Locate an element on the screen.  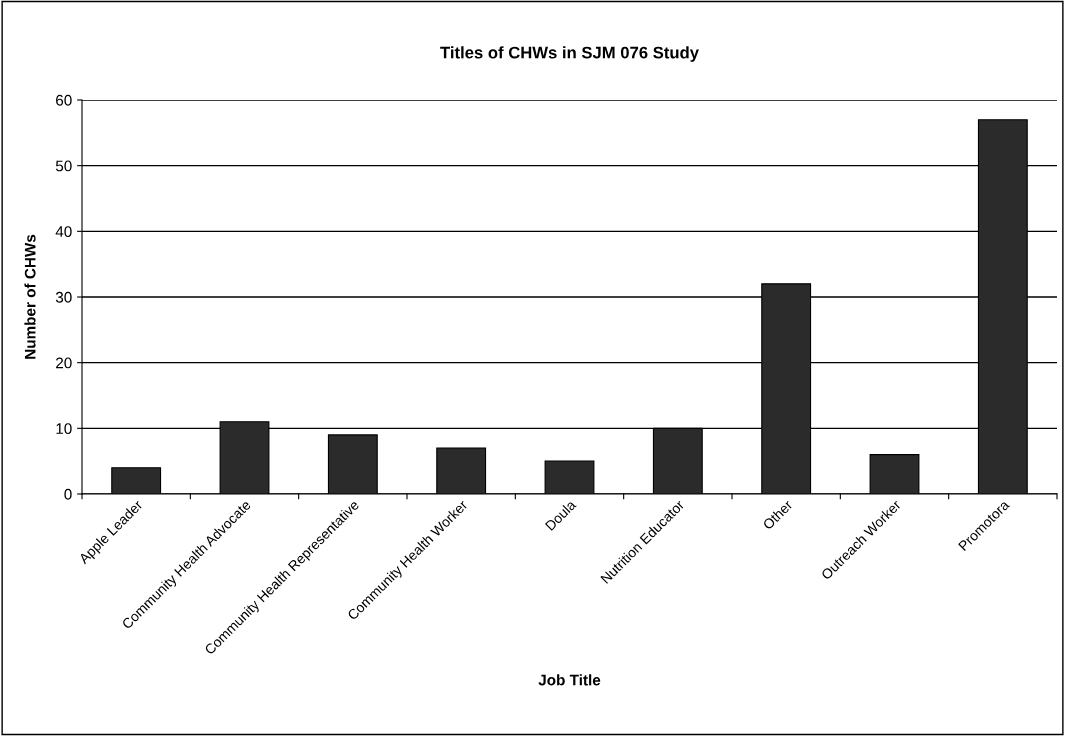
chart-title: Titles of CHWs in SJM 076 Study is located at coordinates (569, 54).